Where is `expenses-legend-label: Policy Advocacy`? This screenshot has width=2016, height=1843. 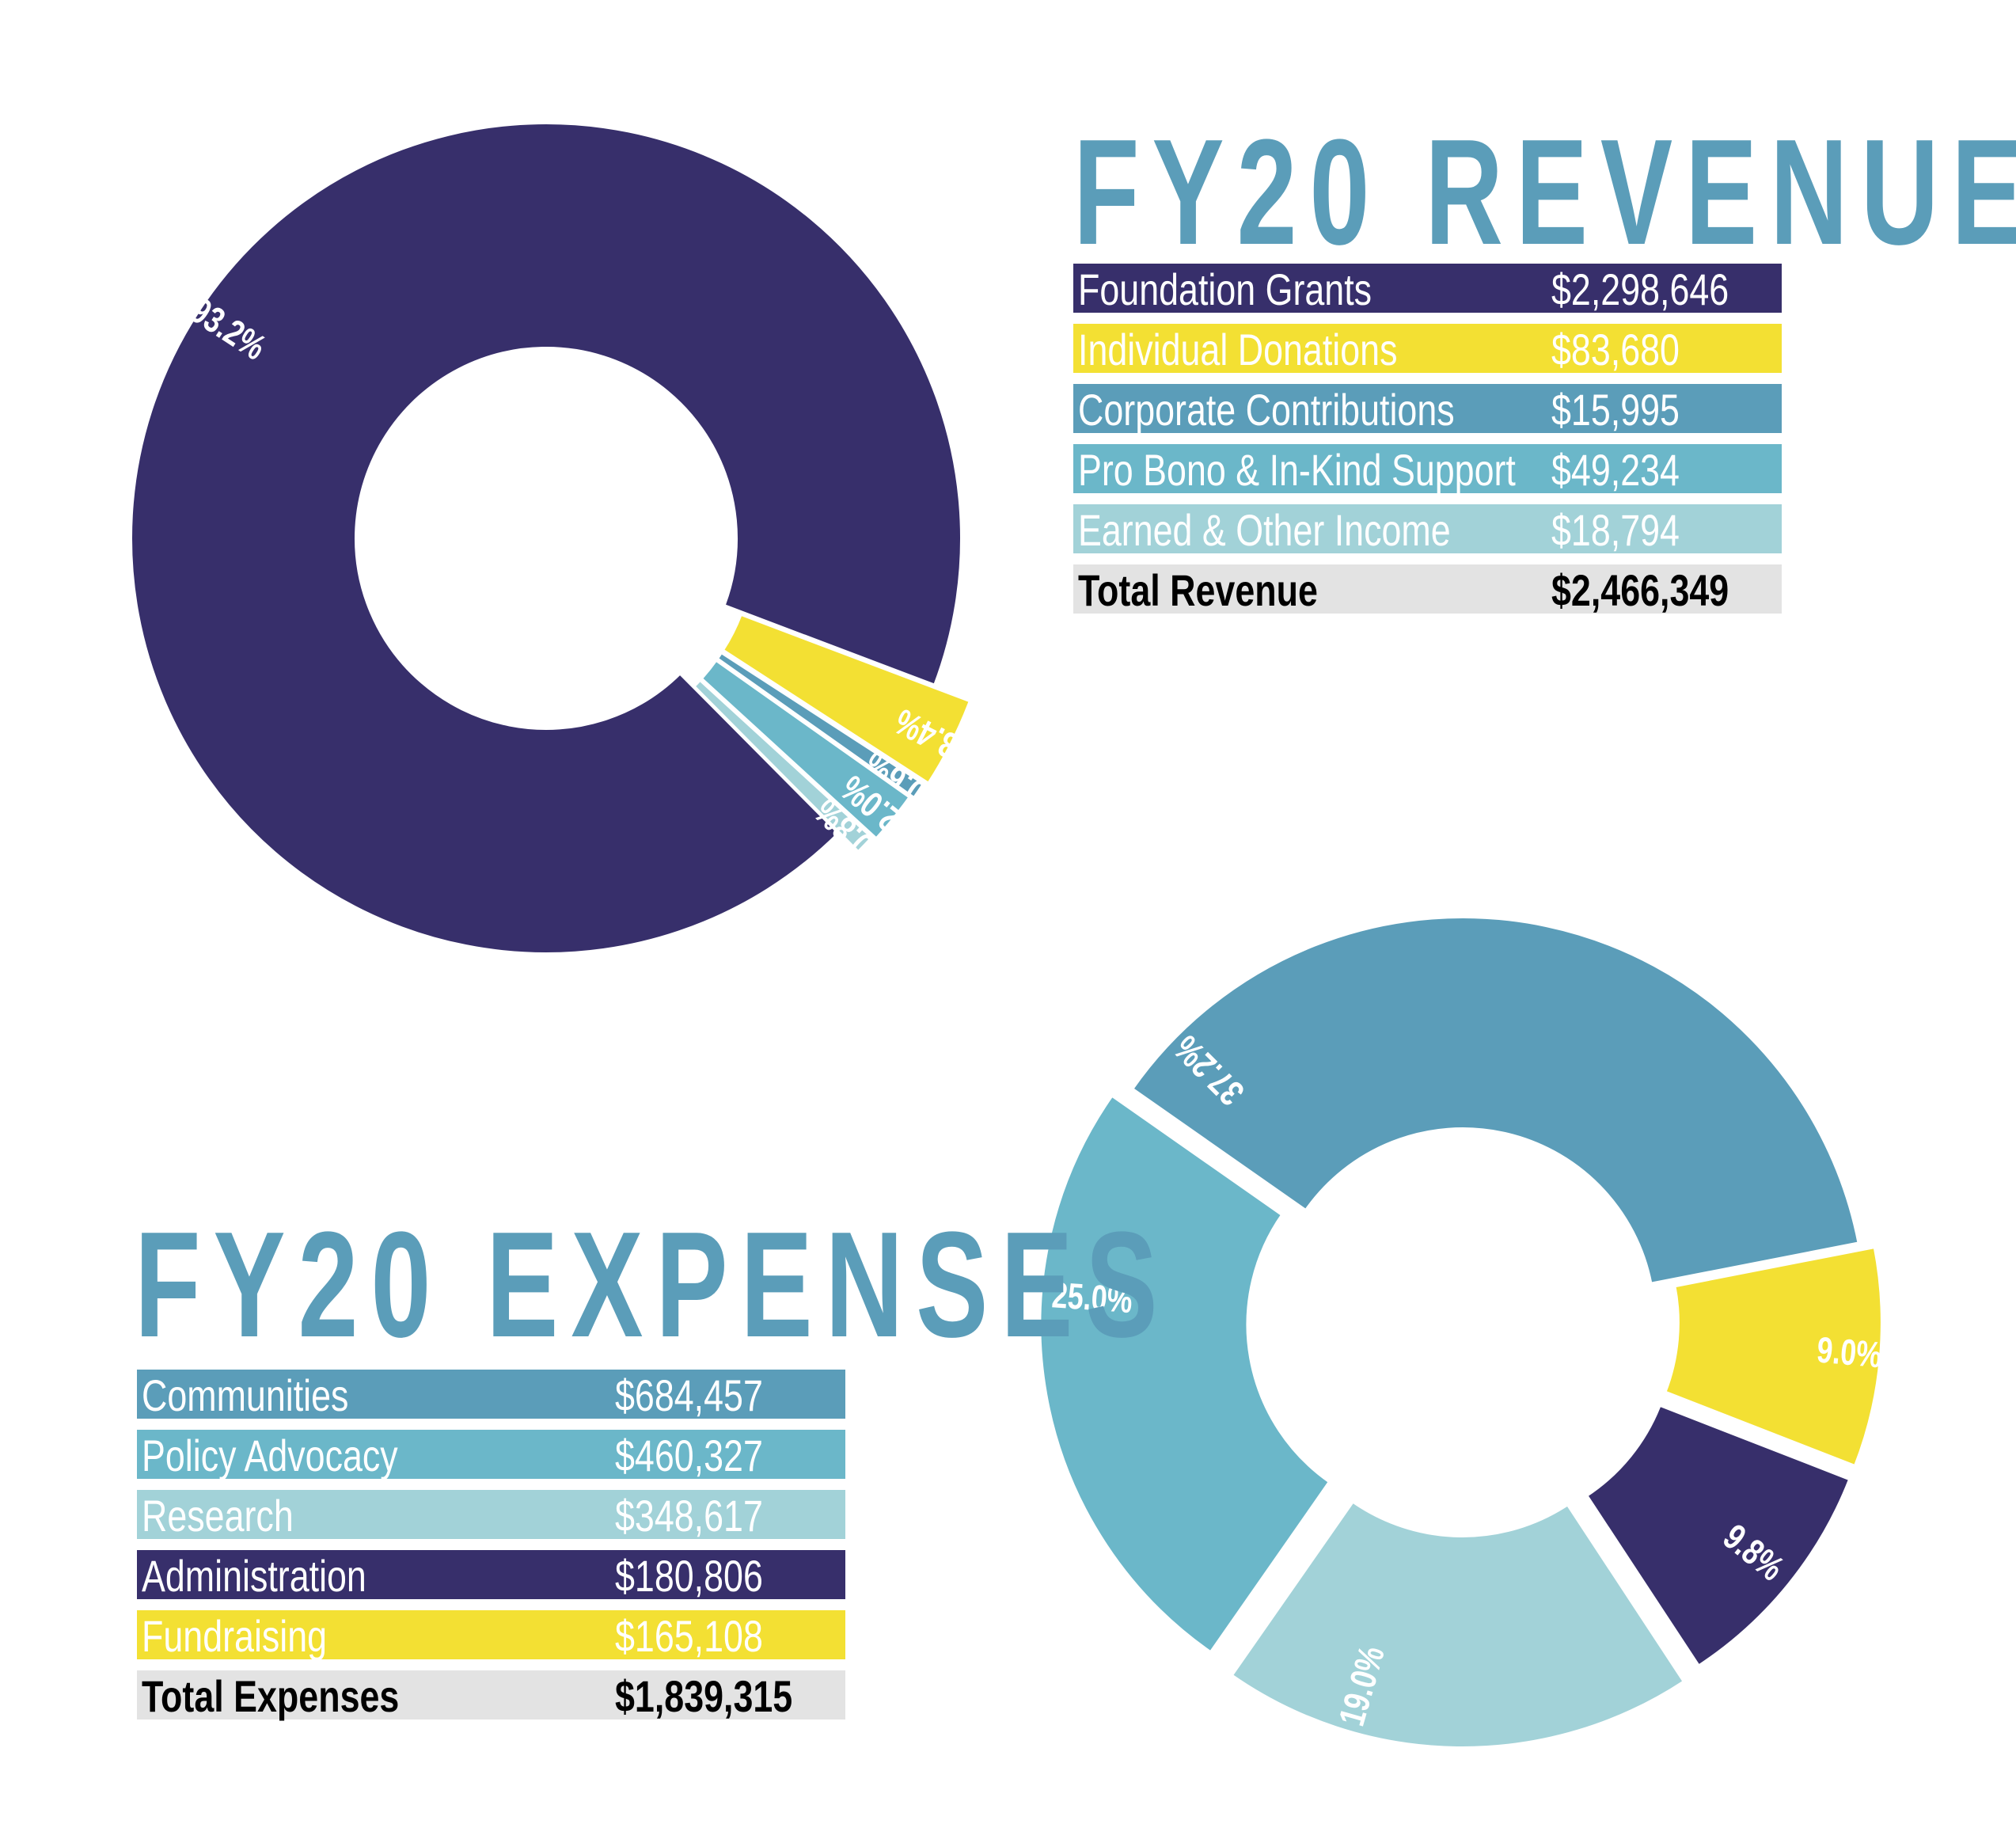 expenses-legend-label: Policy Advocacy is located at coordinates (270, 1455).